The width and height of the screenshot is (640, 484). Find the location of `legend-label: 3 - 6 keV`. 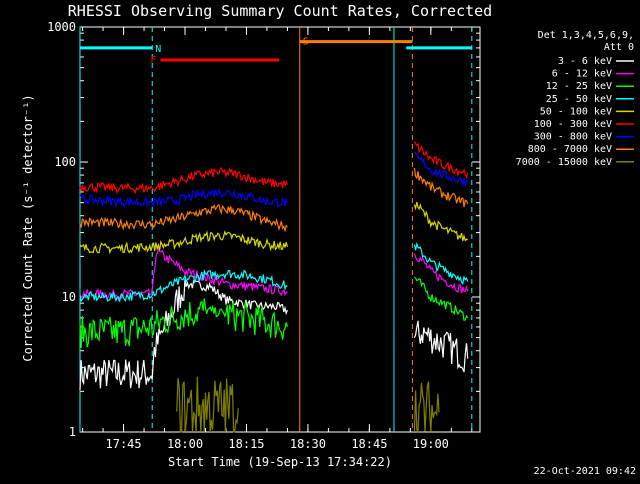

legend-label: 3 - 6 keV is located at coordinates (585, 61).